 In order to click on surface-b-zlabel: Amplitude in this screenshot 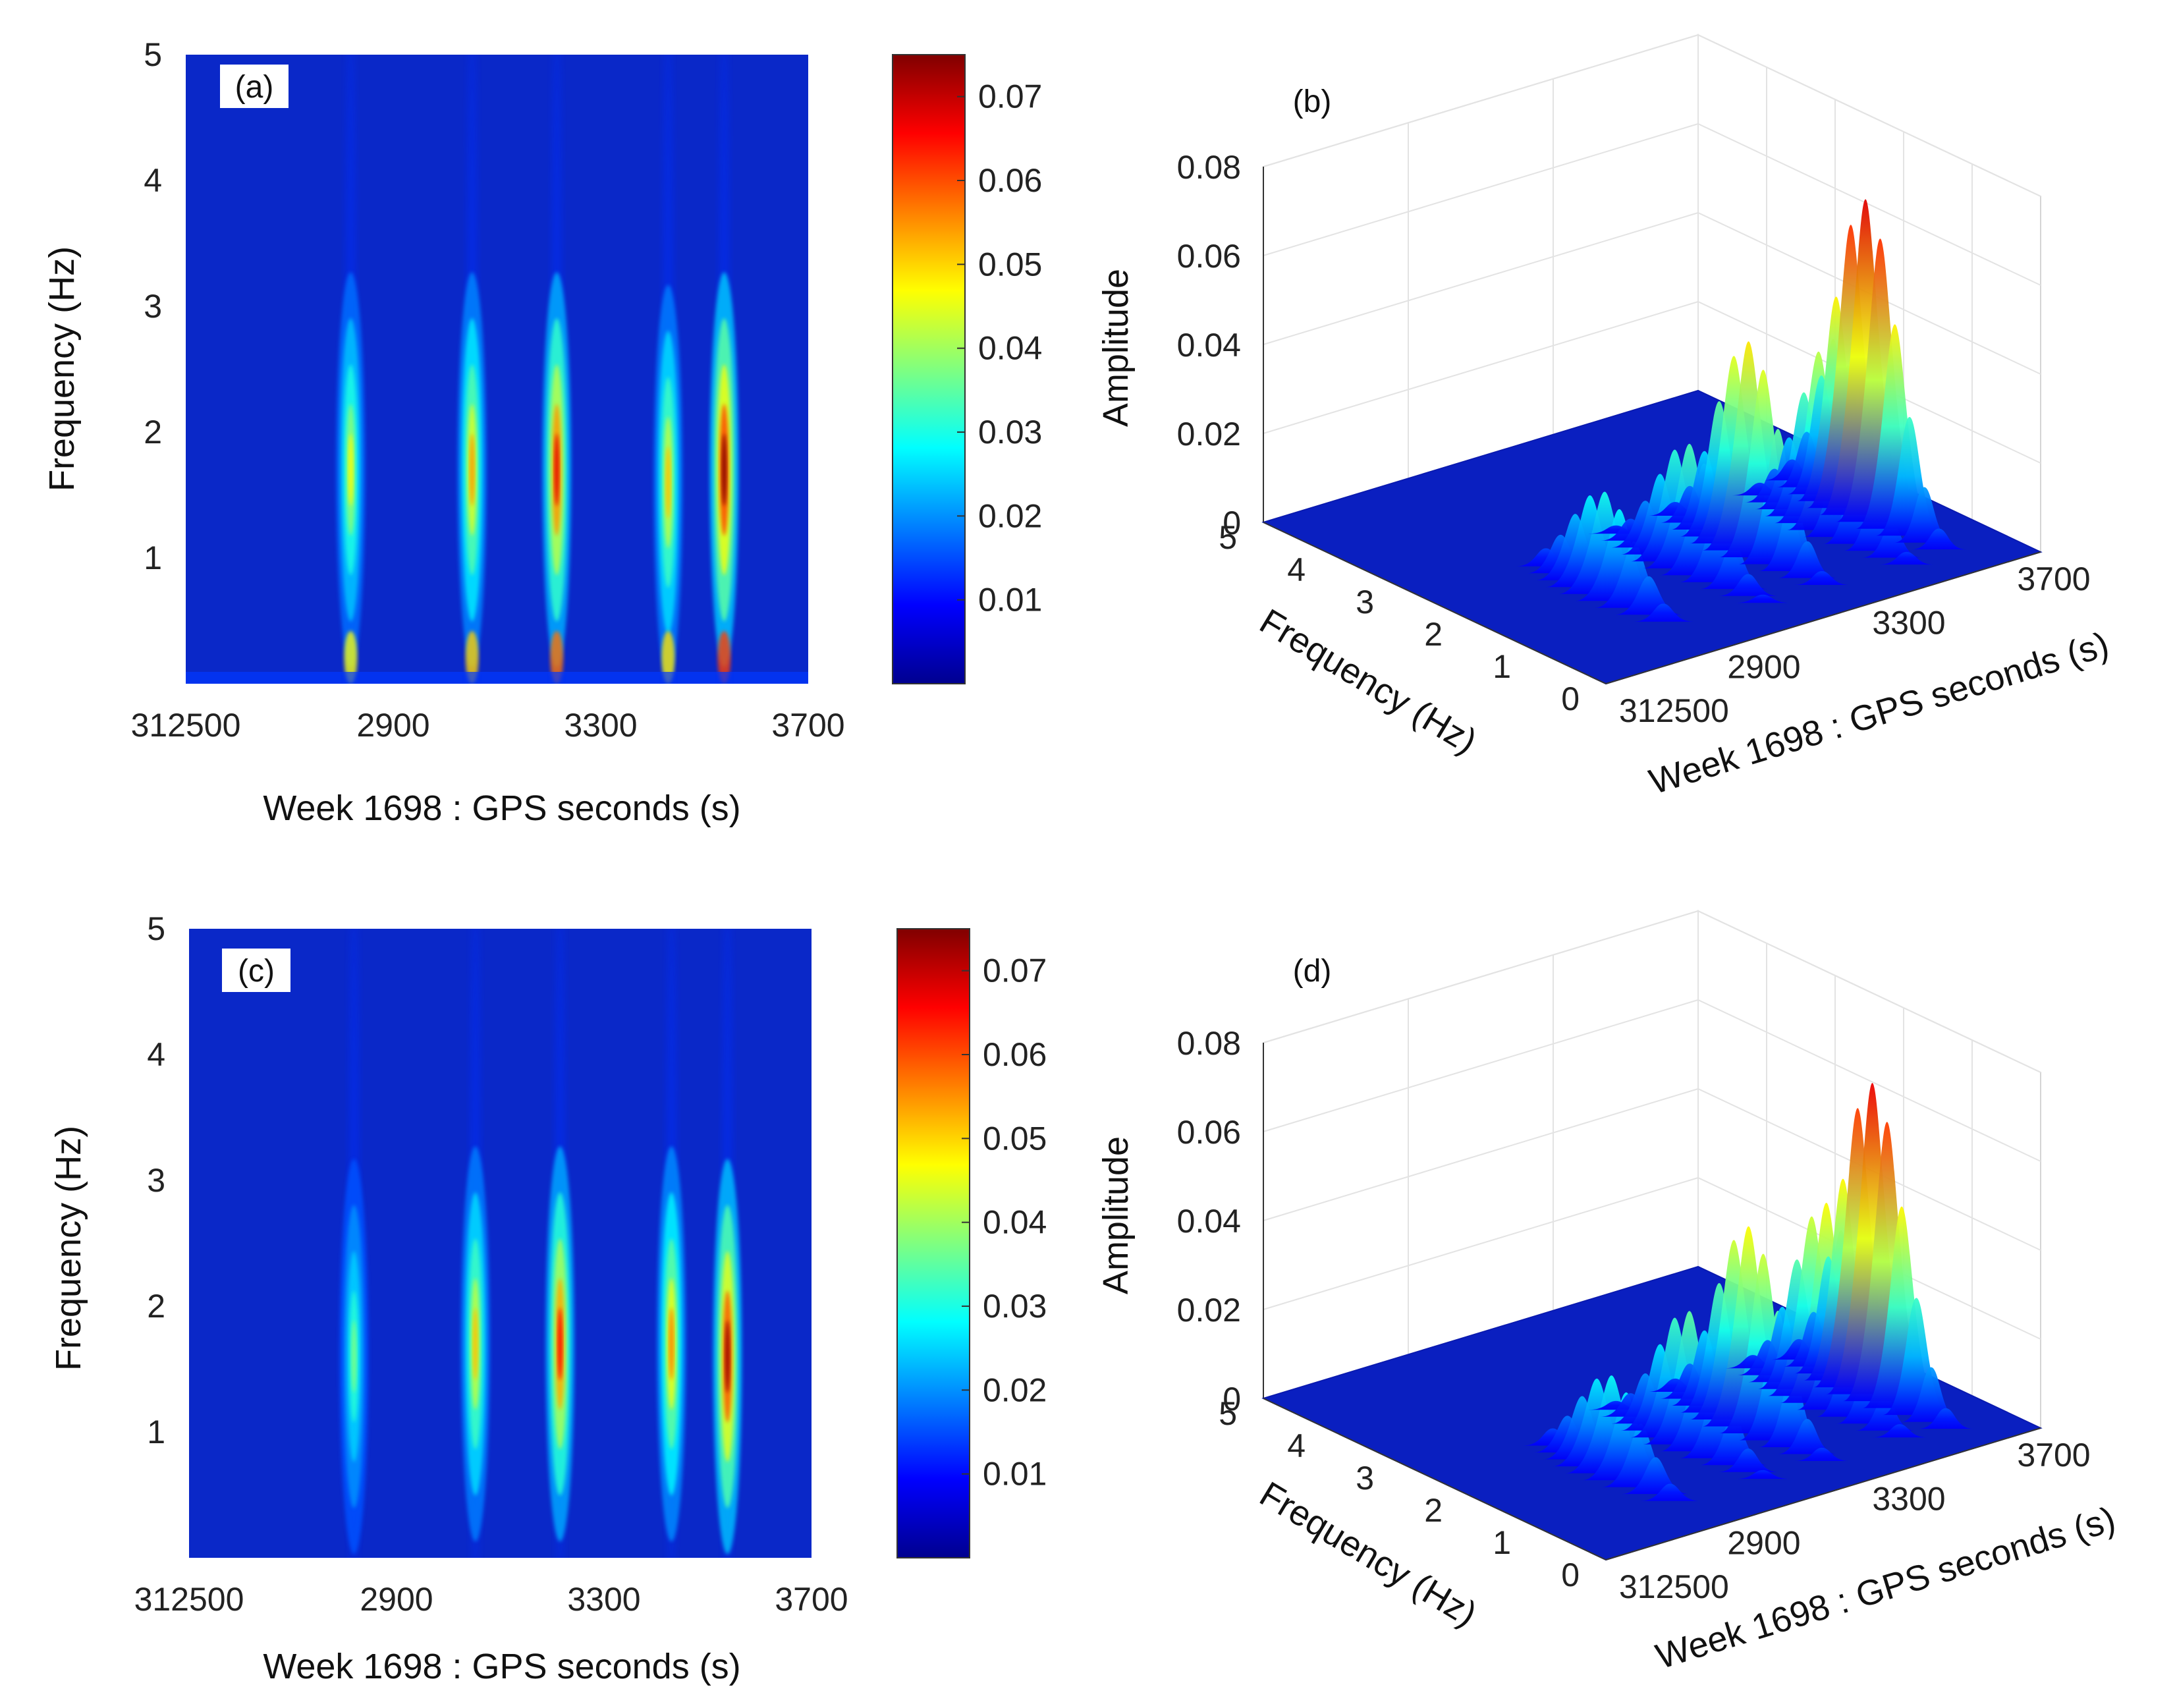, I will do `click(1116, 348)`.